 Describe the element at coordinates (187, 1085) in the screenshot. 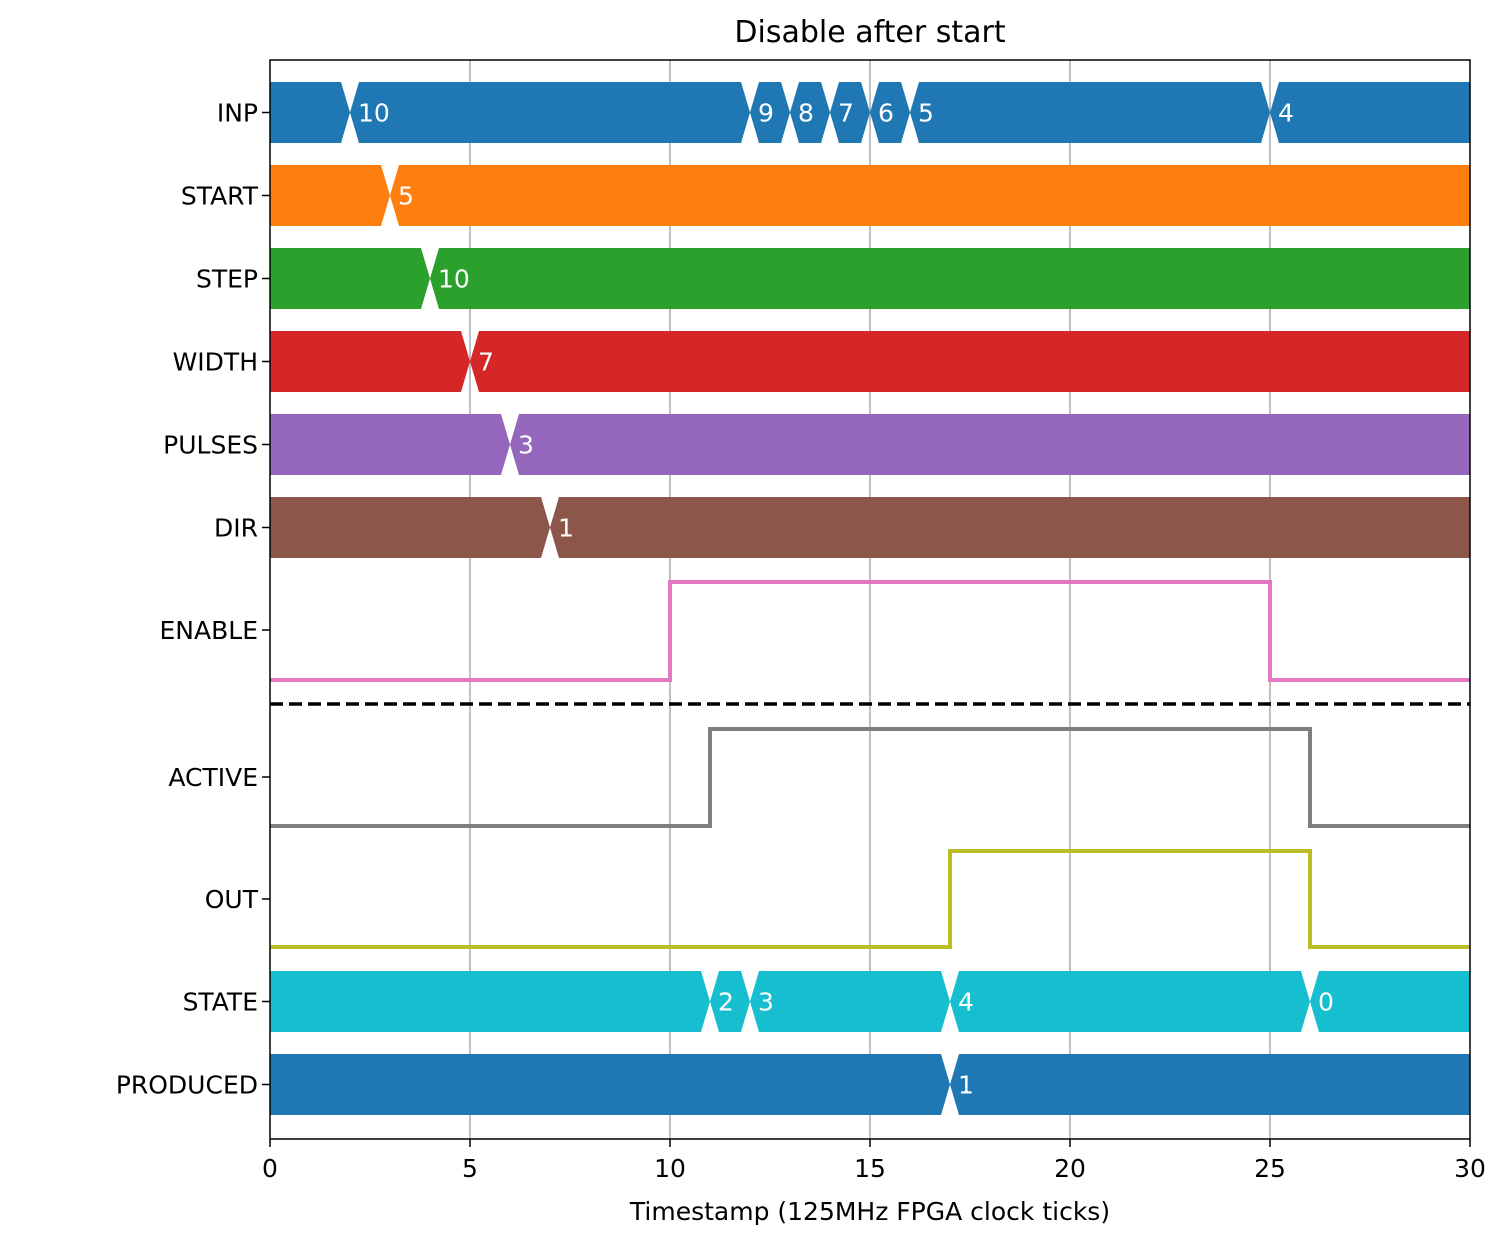

I see `signal-label-produced: PRODUCED` at that location.